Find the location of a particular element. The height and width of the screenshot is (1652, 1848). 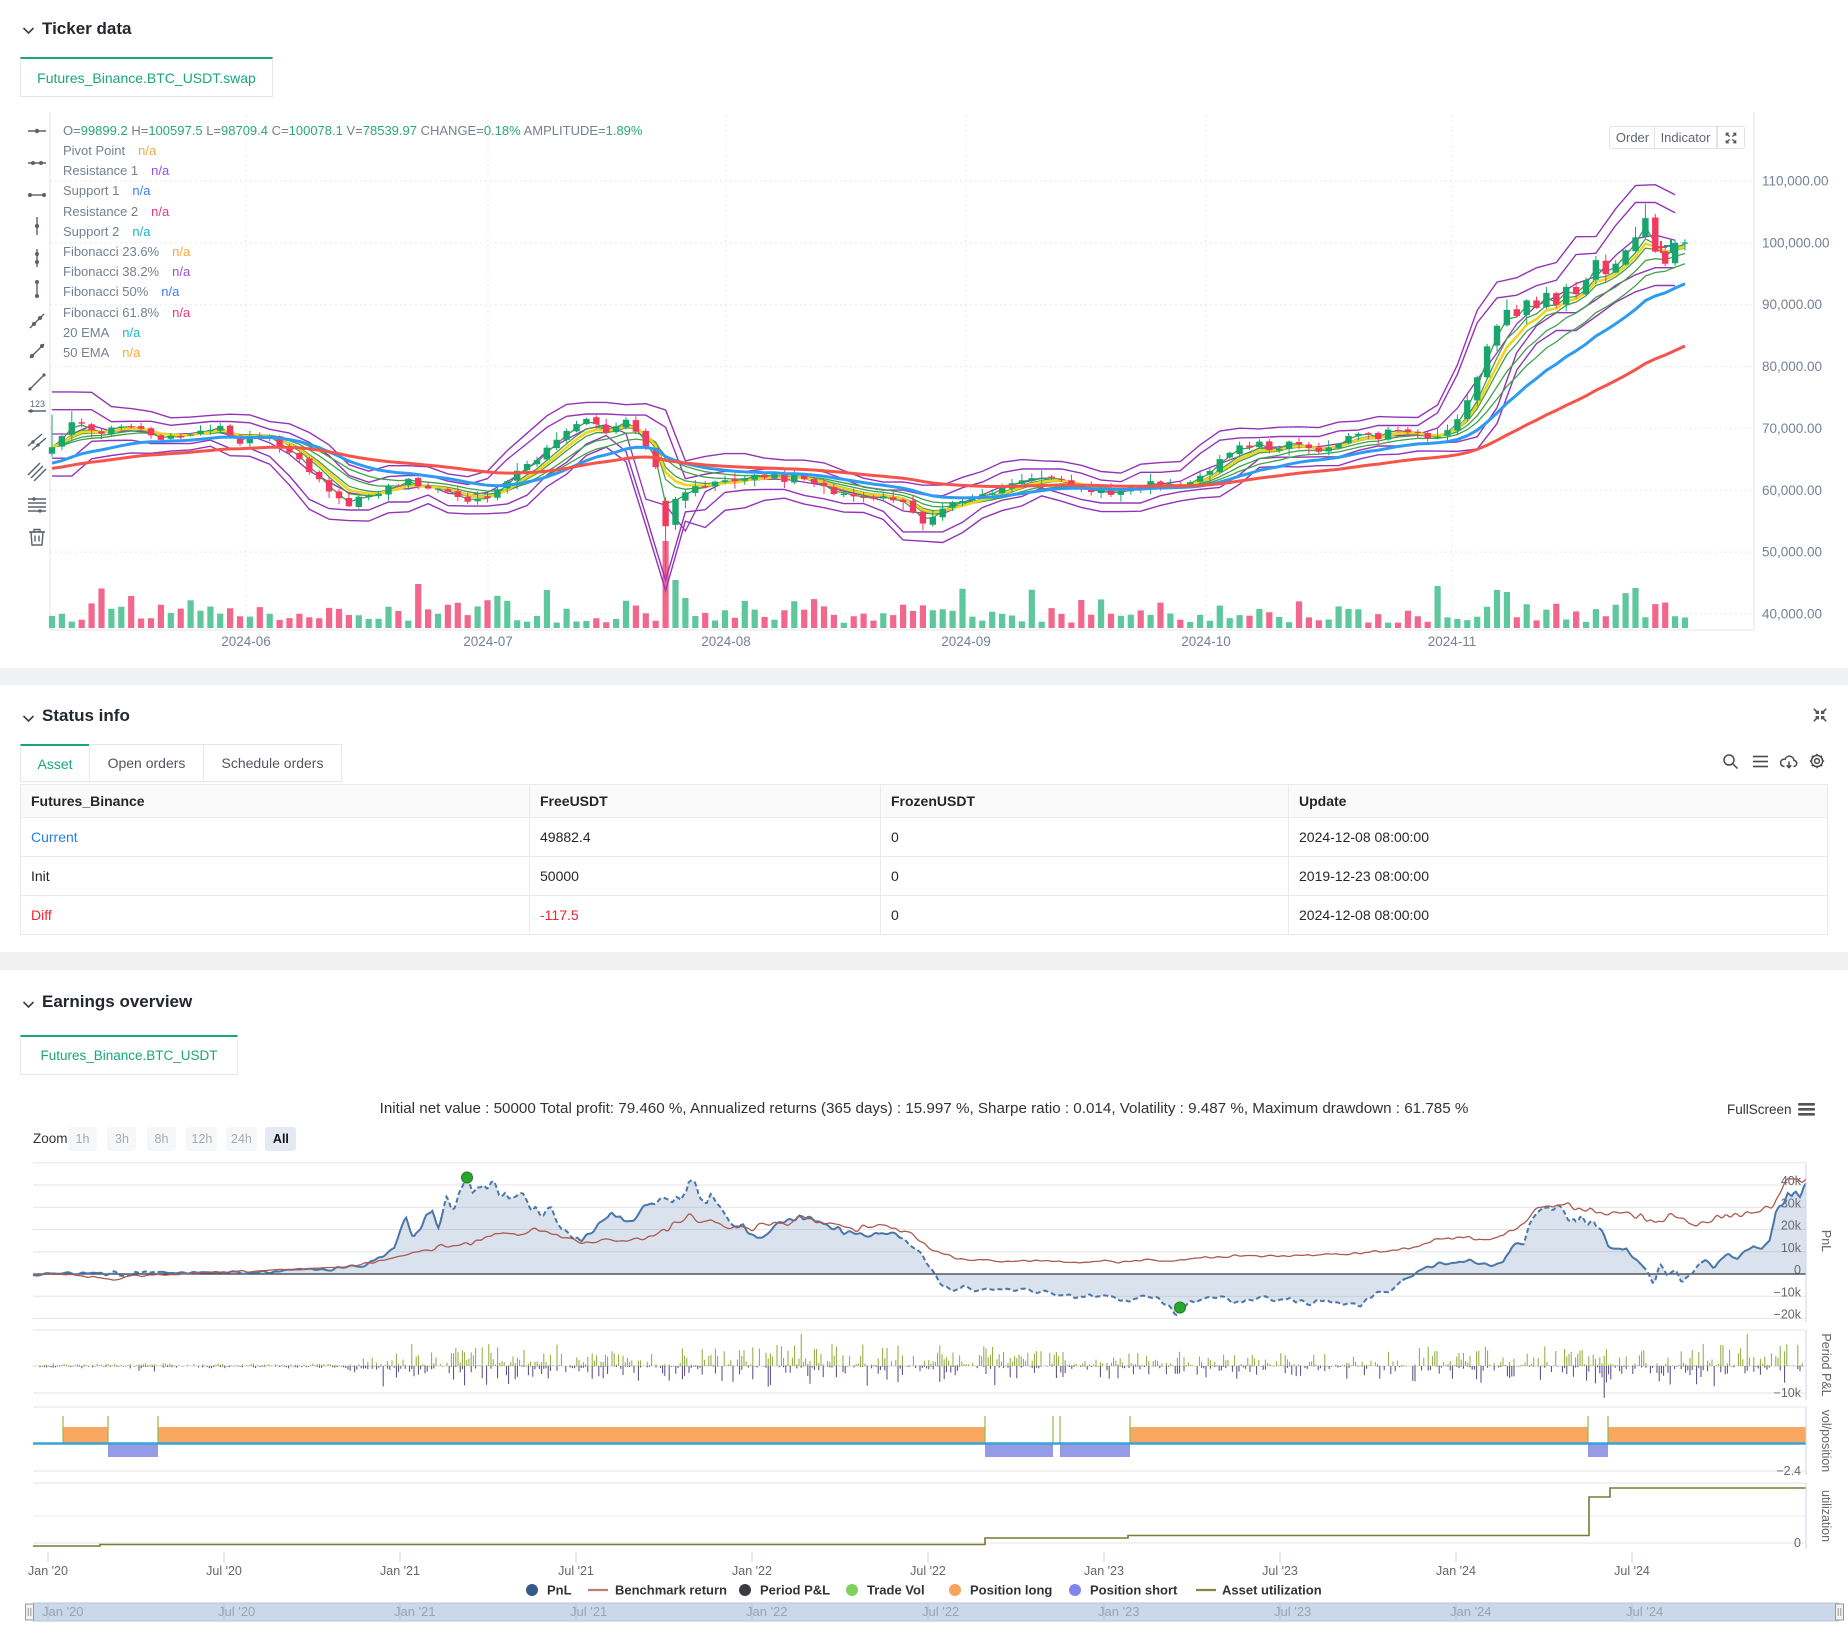

svg-text: 2024-06 is located at coordinates (246, 641).